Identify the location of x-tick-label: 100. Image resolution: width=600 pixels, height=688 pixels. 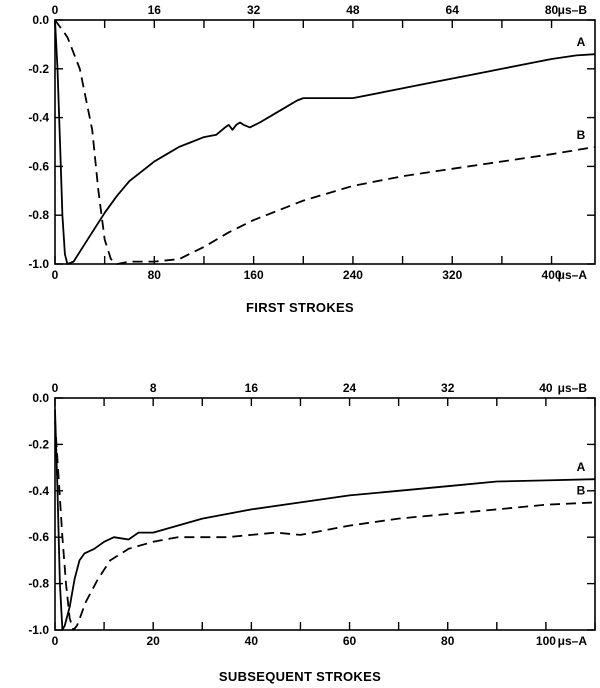
(546, 641).